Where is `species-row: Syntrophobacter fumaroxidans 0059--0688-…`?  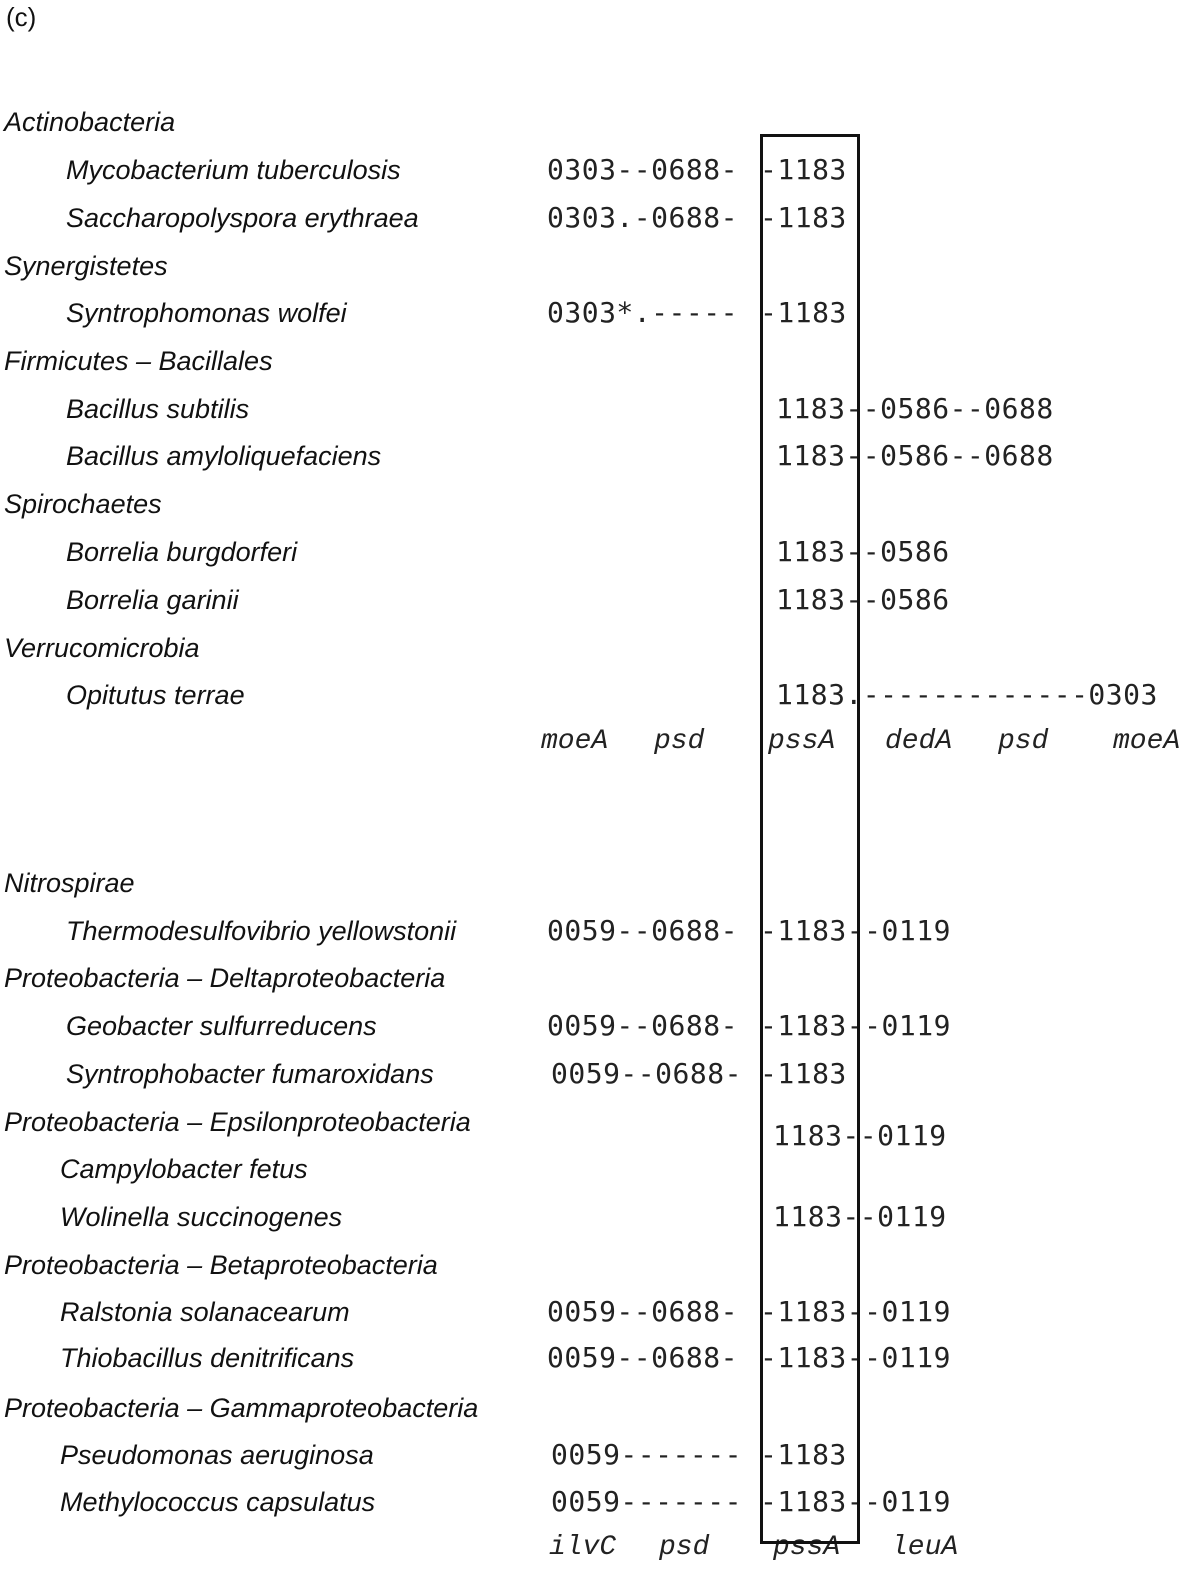 species-row: Syntrophobacter fumaroxidans 0059--0688-… is located at coordinates (598, 1074).